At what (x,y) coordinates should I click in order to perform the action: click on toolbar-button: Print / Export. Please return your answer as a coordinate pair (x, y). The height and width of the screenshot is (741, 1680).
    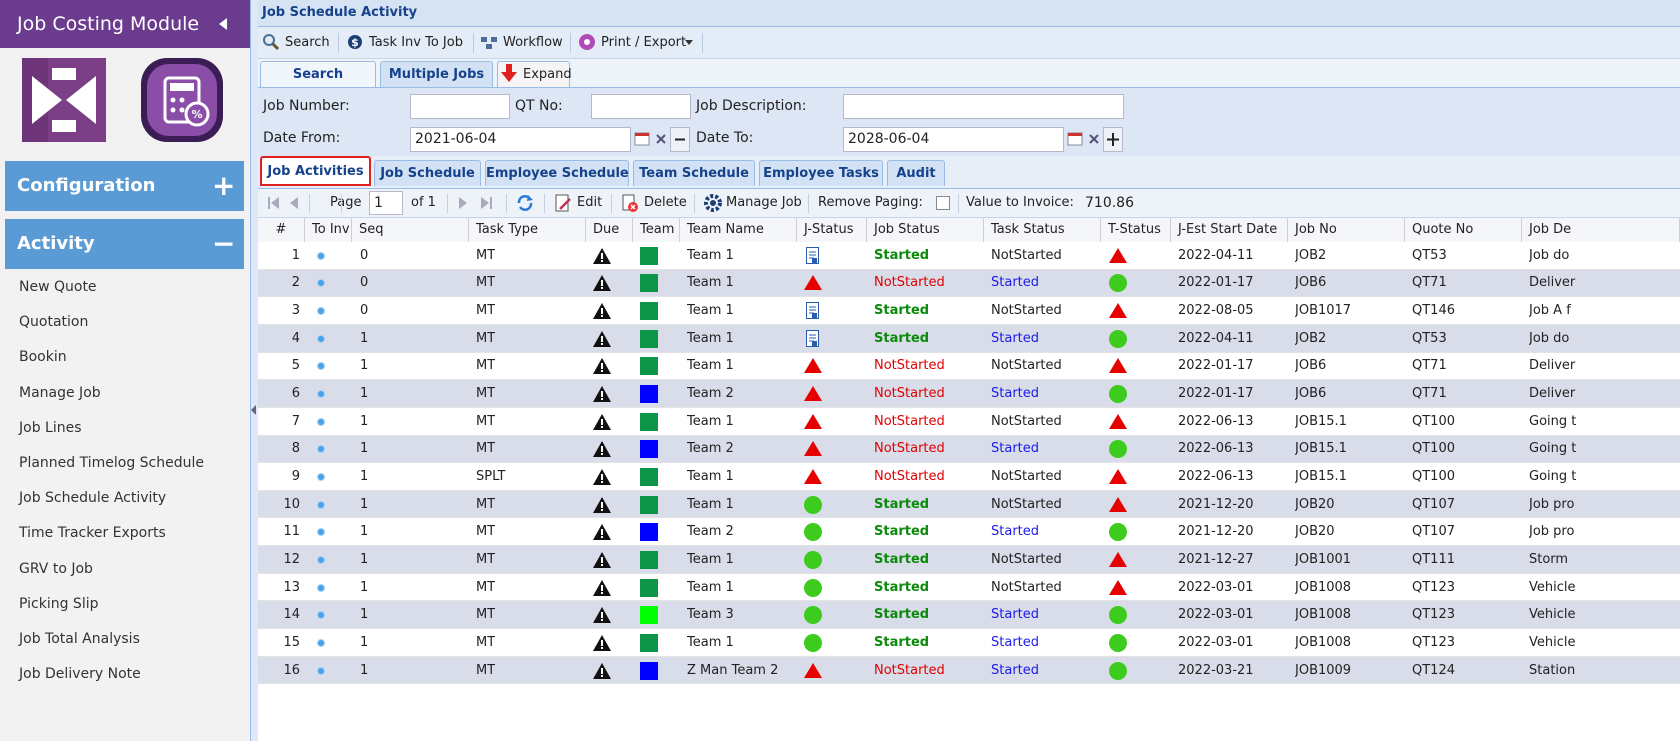
    Looking at the image, I should click on (644, 42).